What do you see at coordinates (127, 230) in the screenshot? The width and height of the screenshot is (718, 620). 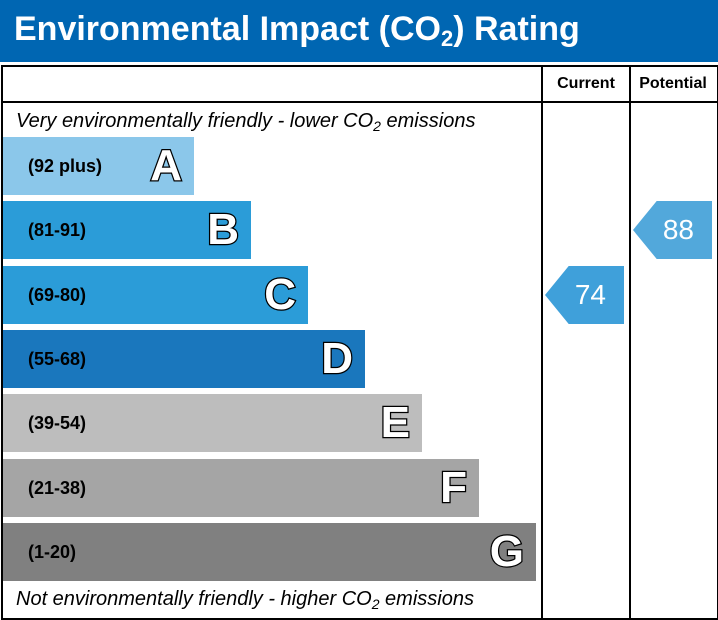 I see `band-b: (81-91) B` at bounding box center [127, 230].